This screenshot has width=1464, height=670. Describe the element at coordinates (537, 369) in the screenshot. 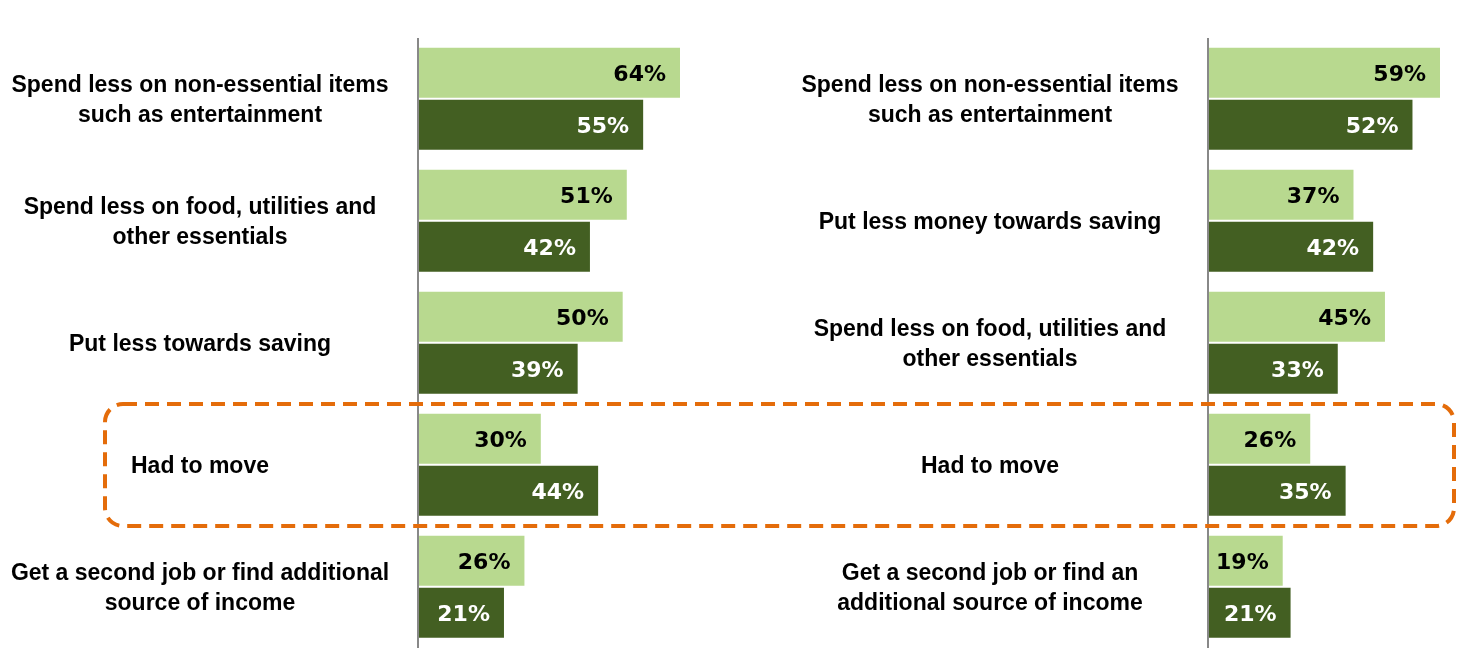

I see `data-label: 39%` at that location.